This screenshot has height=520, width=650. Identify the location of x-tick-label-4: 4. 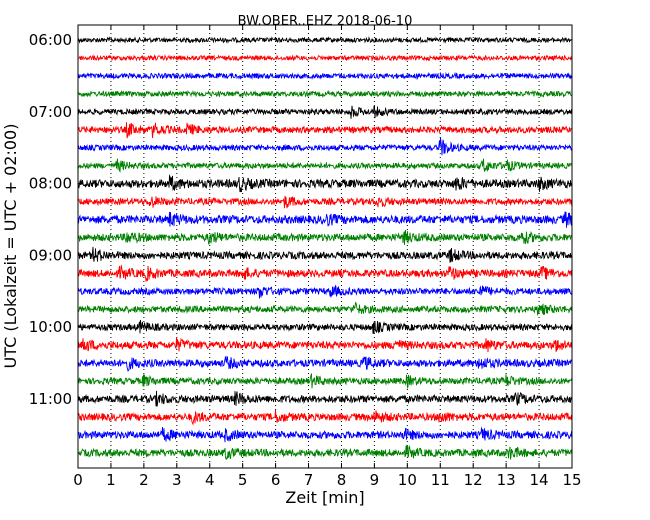
(210, 480).